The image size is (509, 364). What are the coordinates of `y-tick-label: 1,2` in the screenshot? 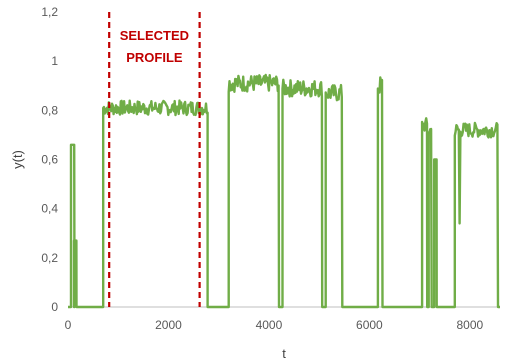 It's located at (49, 12).